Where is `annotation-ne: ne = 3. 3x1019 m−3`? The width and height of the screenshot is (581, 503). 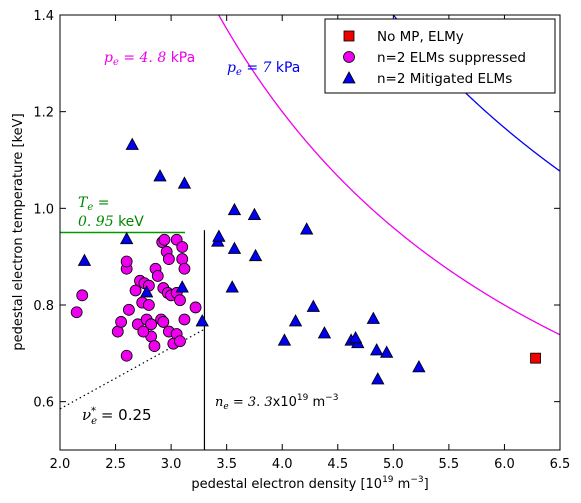 annotation-ne: ne = 3. 3x1019 m−3 is located at coordinates (276, 402).